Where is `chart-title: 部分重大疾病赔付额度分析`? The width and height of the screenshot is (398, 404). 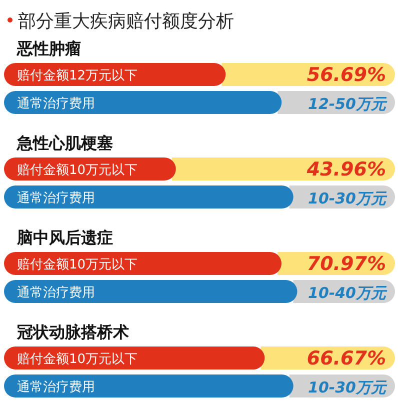
chart-title: 部分重大疾病赔付额度分析 is located at coordinates (126, 21).